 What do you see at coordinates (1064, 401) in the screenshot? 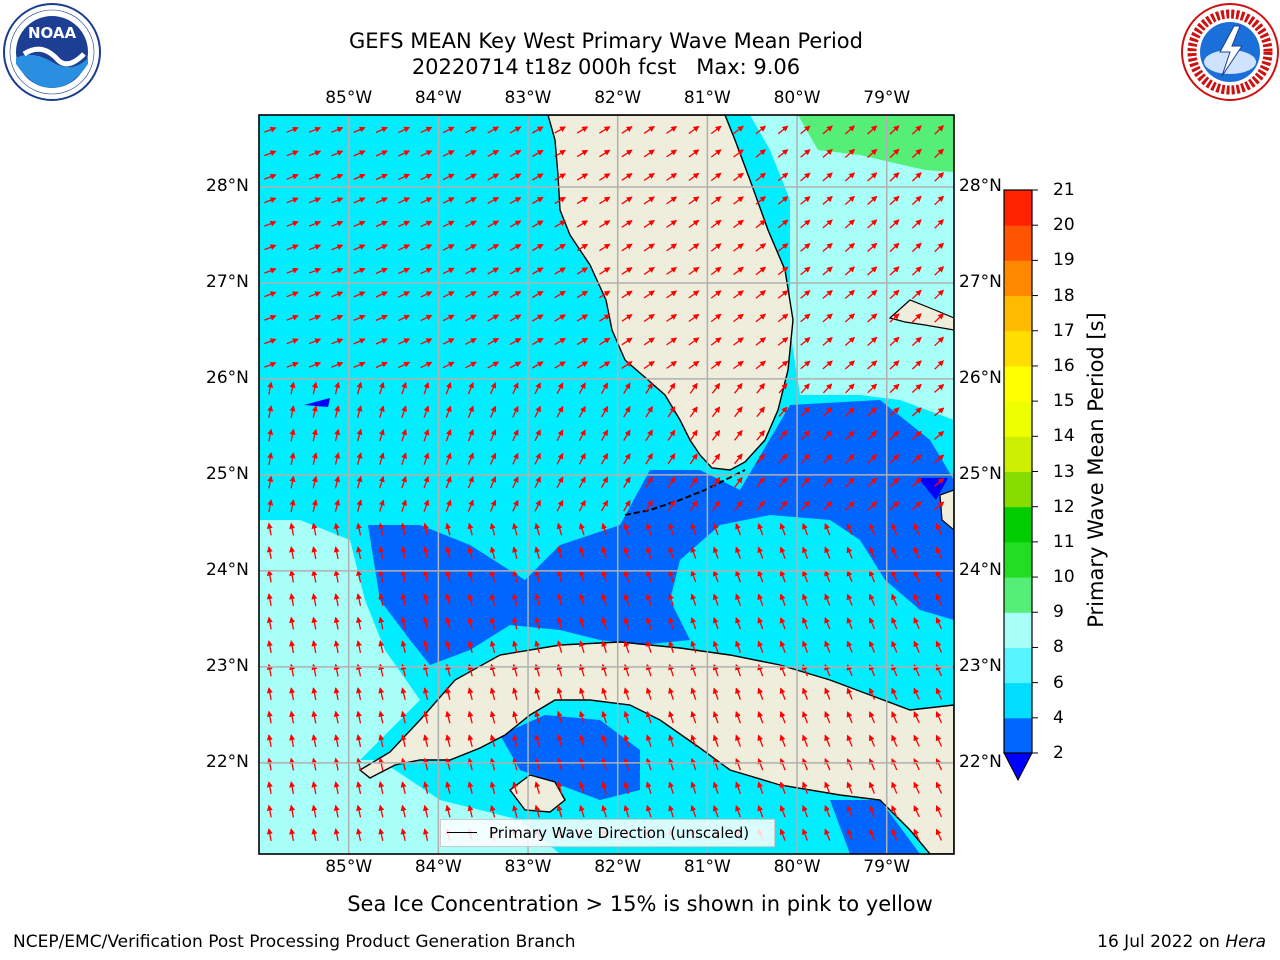
I see `colorbar-tick-label-10: 15` at bounding box center [1064, 401].